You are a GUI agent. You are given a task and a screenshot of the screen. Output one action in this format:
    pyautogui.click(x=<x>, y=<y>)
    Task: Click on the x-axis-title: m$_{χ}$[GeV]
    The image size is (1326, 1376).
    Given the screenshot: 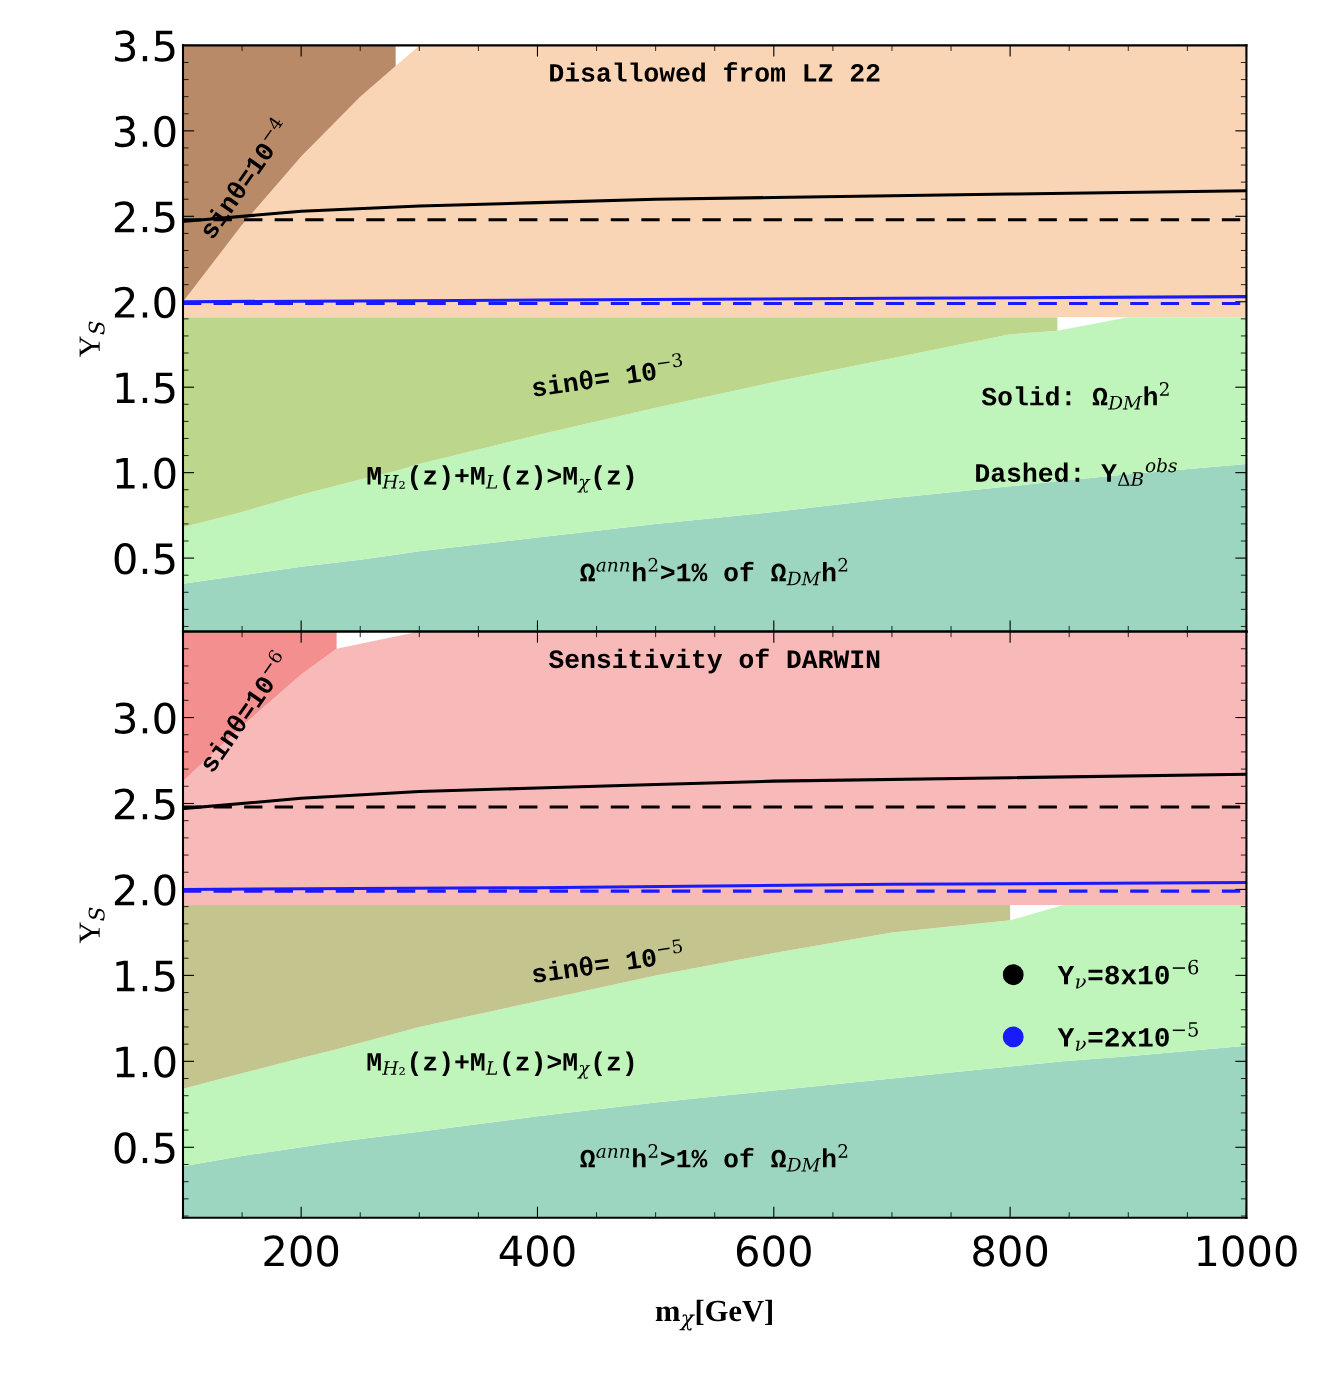 What is the action you would take?
    pyautogui.click(x=713, y=1315)
    